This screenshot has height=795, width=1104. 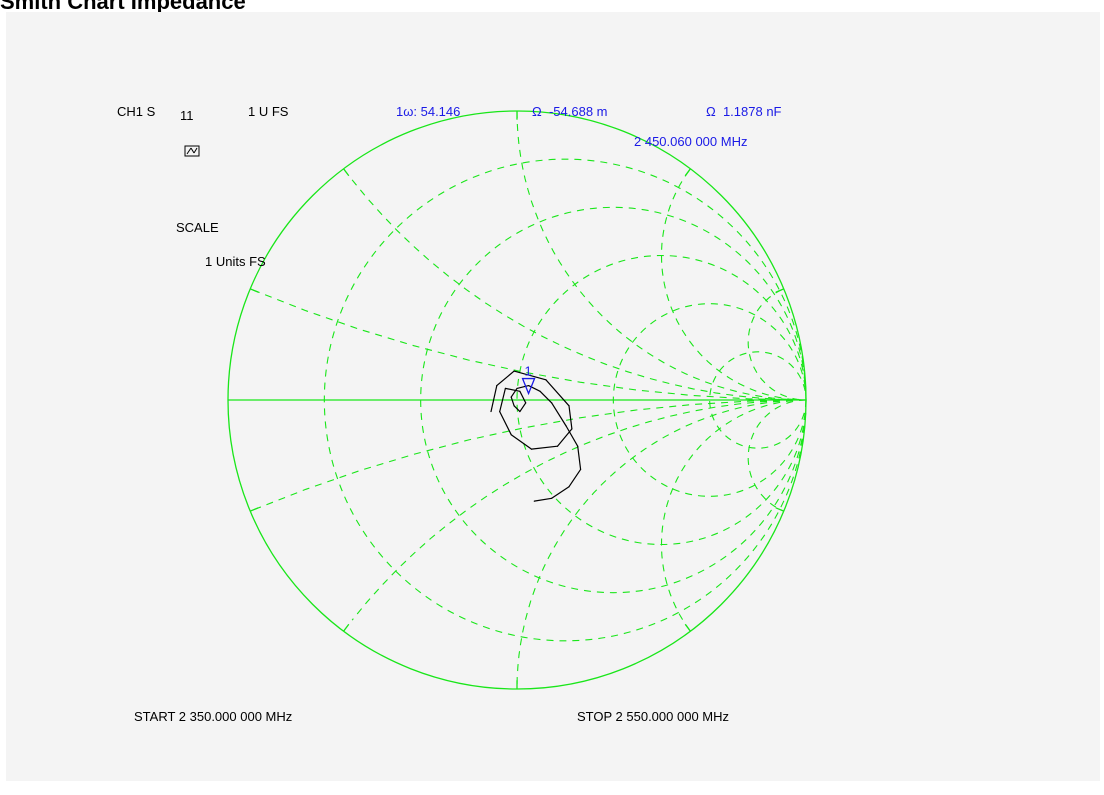 I want to click on boundary-tick--2, so click(x=687, y=627).